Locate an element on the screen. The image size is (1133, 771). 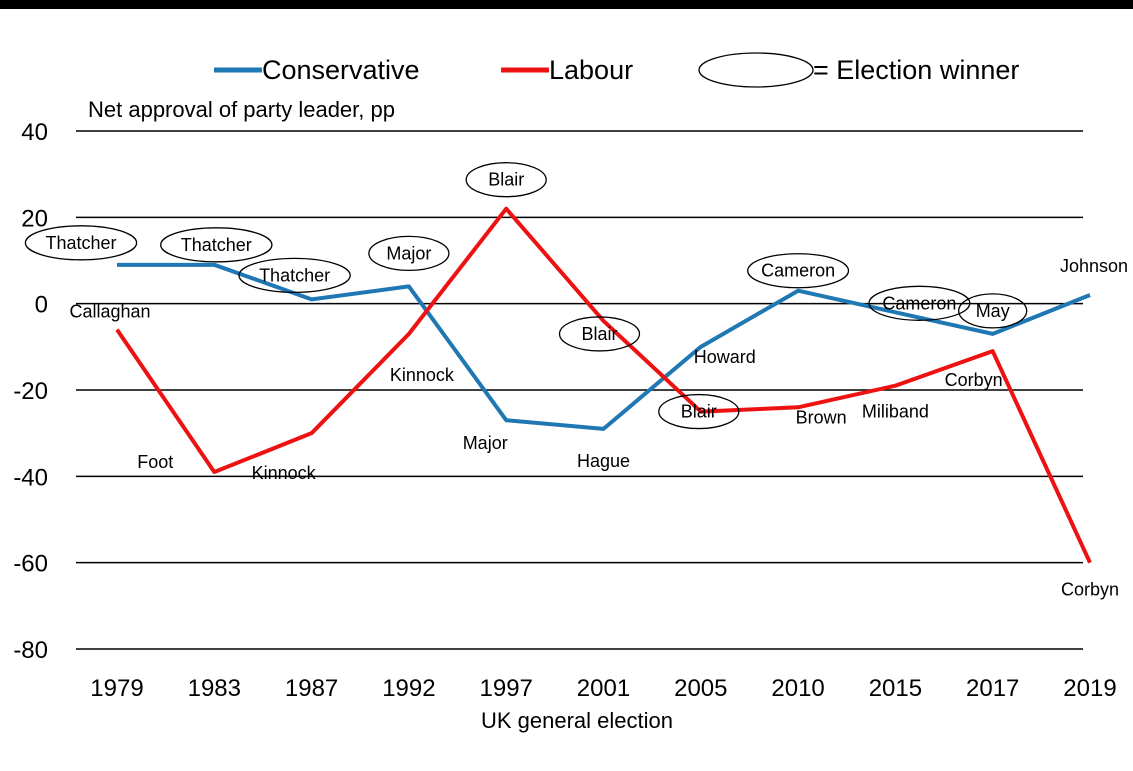
leader-label: Brown is located at coordinates (821, 417).